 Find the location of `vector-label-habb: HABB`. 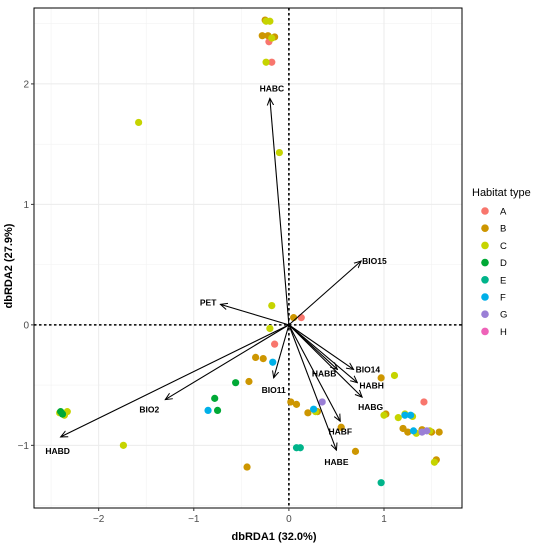

vector-label-habb: HABB is located at coordinates (324, 373).